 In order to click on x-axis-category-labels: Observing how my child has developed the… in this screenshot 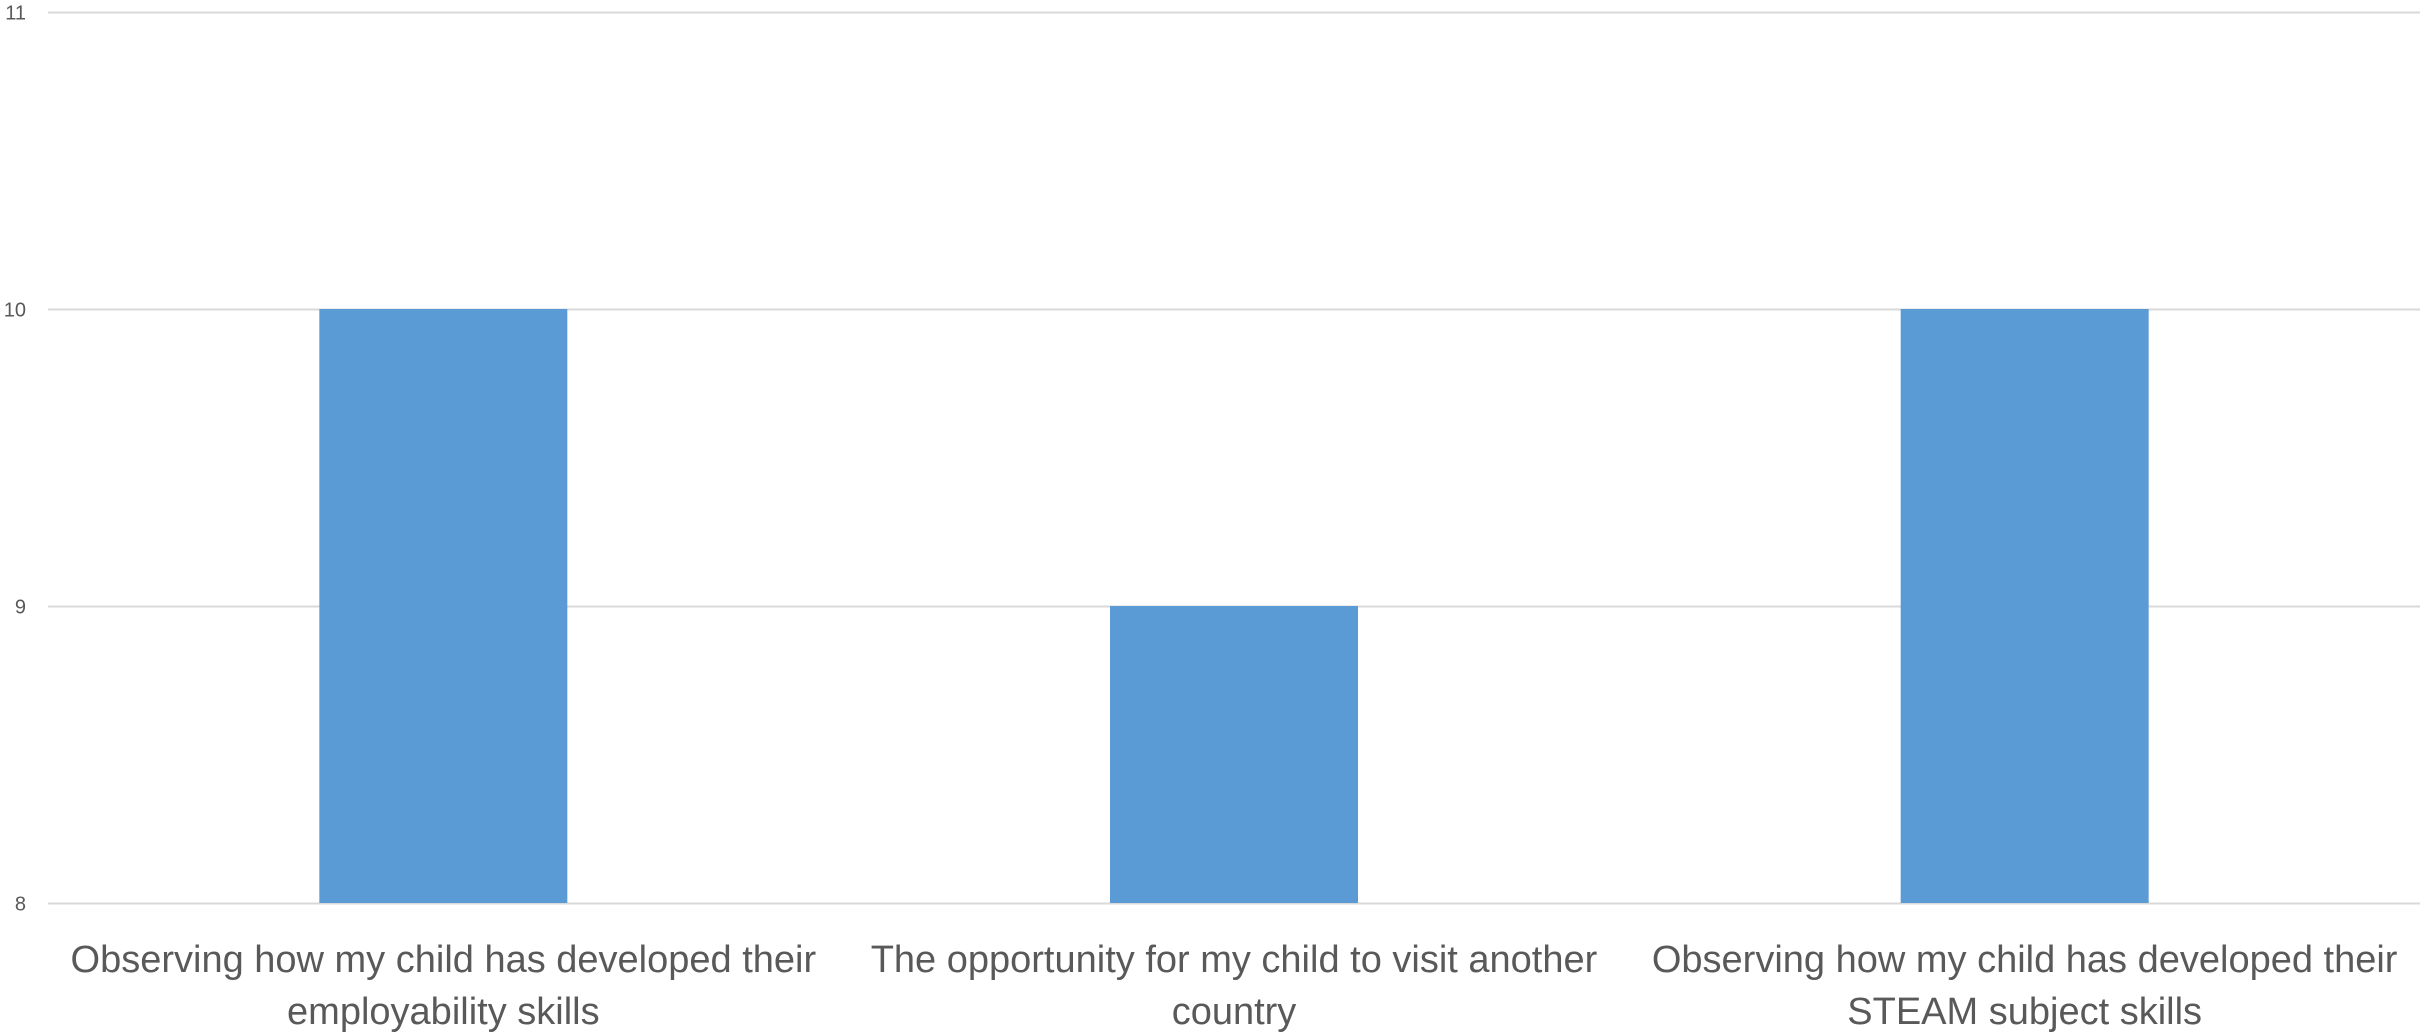, I will do `click(1234, 986)`.